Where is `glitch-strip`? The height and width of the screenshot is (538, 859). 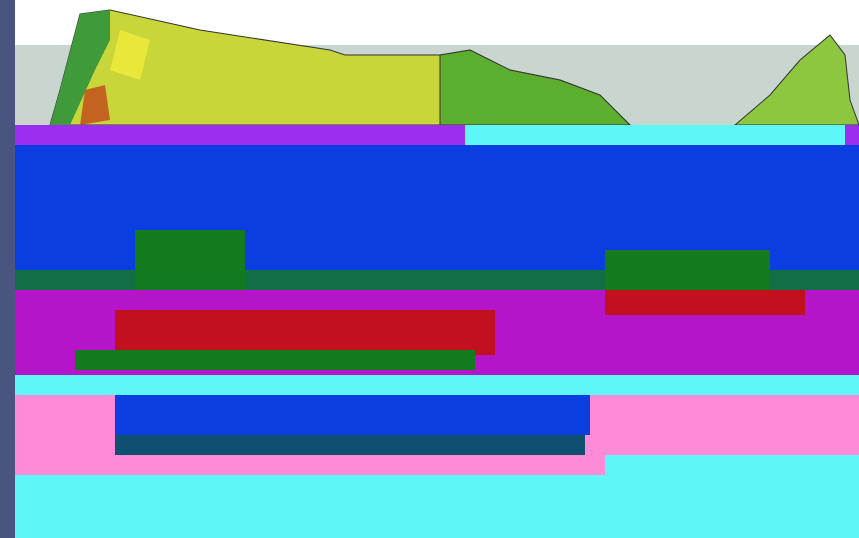 glitch-strip is located at coordinates (655, 135).